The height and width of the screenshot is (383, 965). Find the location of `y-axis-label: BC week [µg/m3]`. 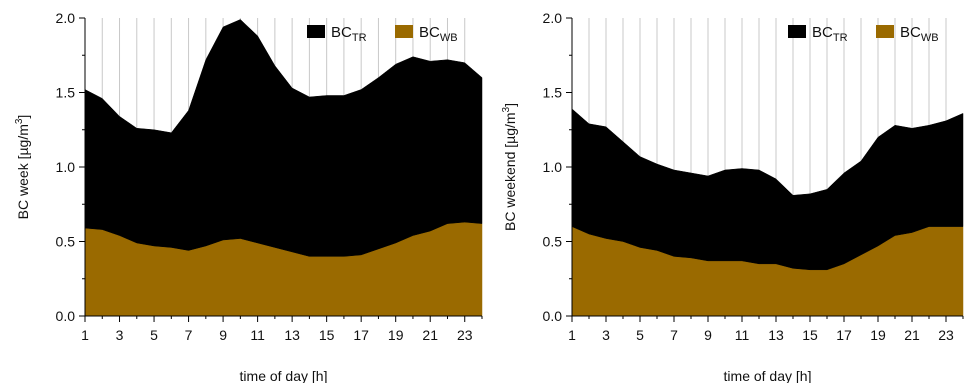

y-axis-label: BC week [µg/m3] is located at coordinates (22, 167).